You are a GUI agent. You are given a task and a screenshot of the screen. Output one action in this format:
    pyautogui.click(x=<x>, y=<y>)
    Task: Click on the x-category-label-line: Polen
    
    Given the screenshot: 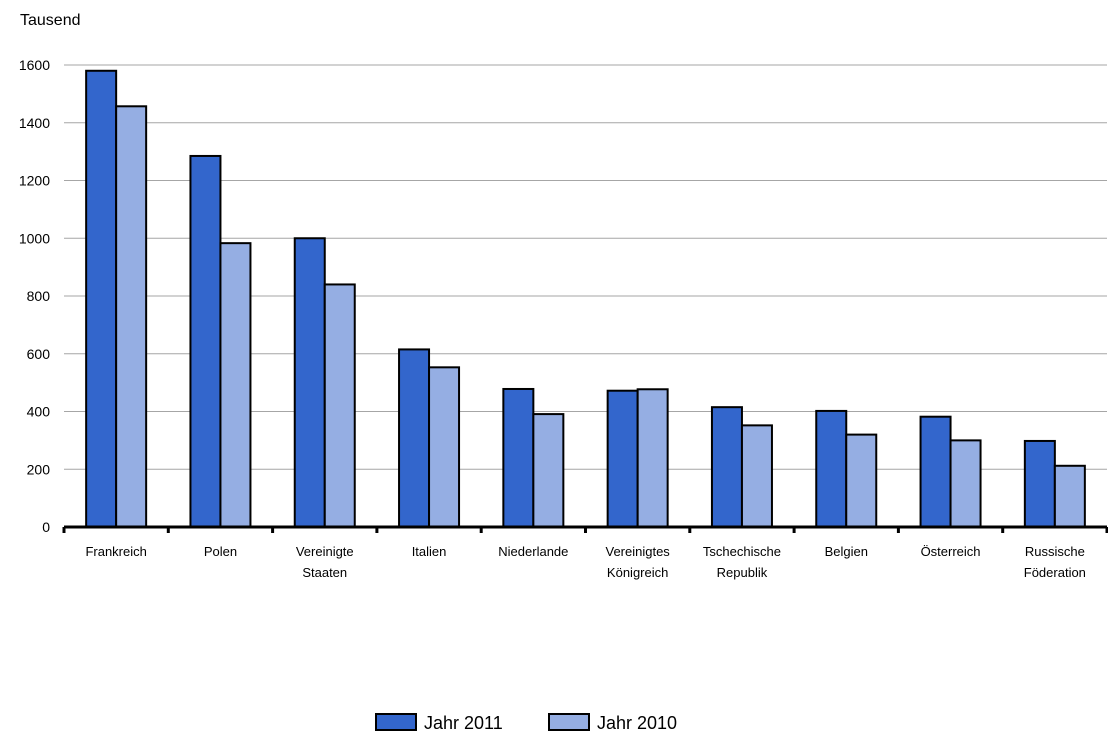 What is the action you would take?
    pyautogui.click(x=220, y=551)
    